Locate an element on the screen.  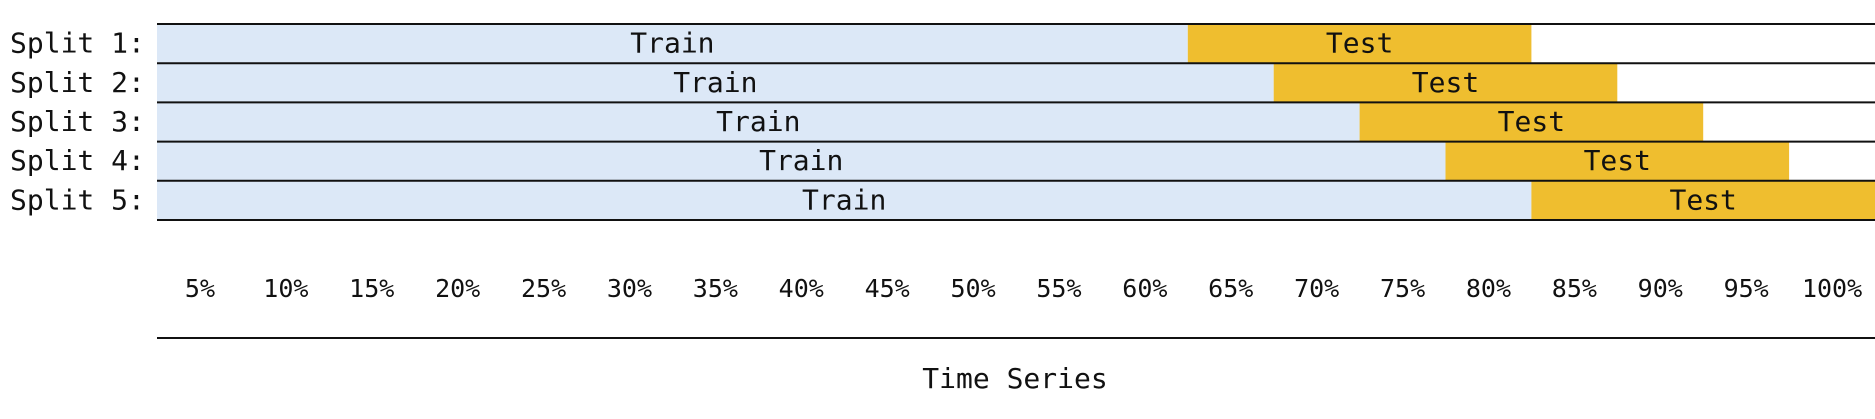
train-label-5: Train is located at coordinates (844, 199).